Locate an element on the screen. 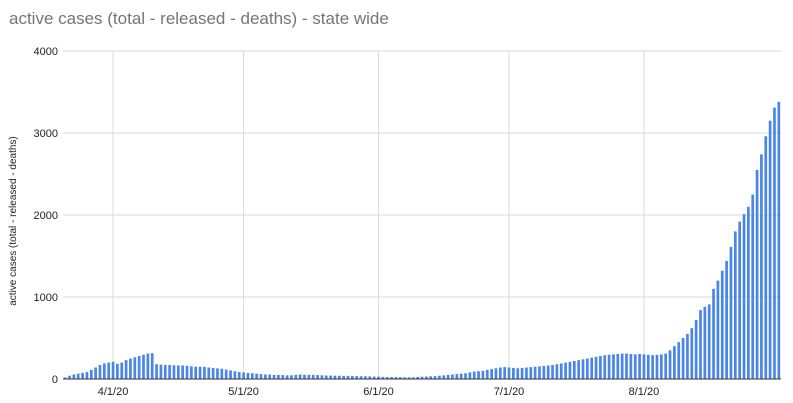  x-tick-label: 5/1/20 is located at coordinates (243, 392).